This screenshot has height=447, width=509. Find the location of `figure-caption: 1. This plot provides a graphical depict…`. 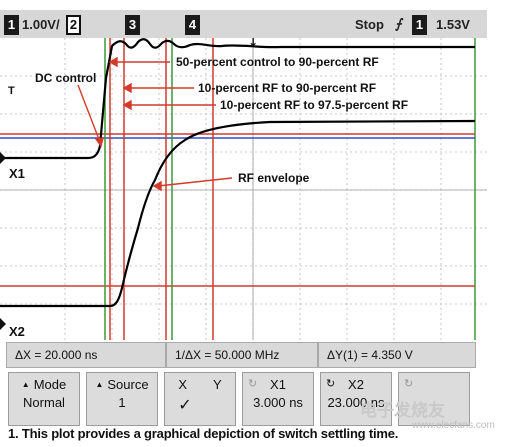

figure-caption: 1. This plot provides a graphical depict… is located at coordinates (203, 433).